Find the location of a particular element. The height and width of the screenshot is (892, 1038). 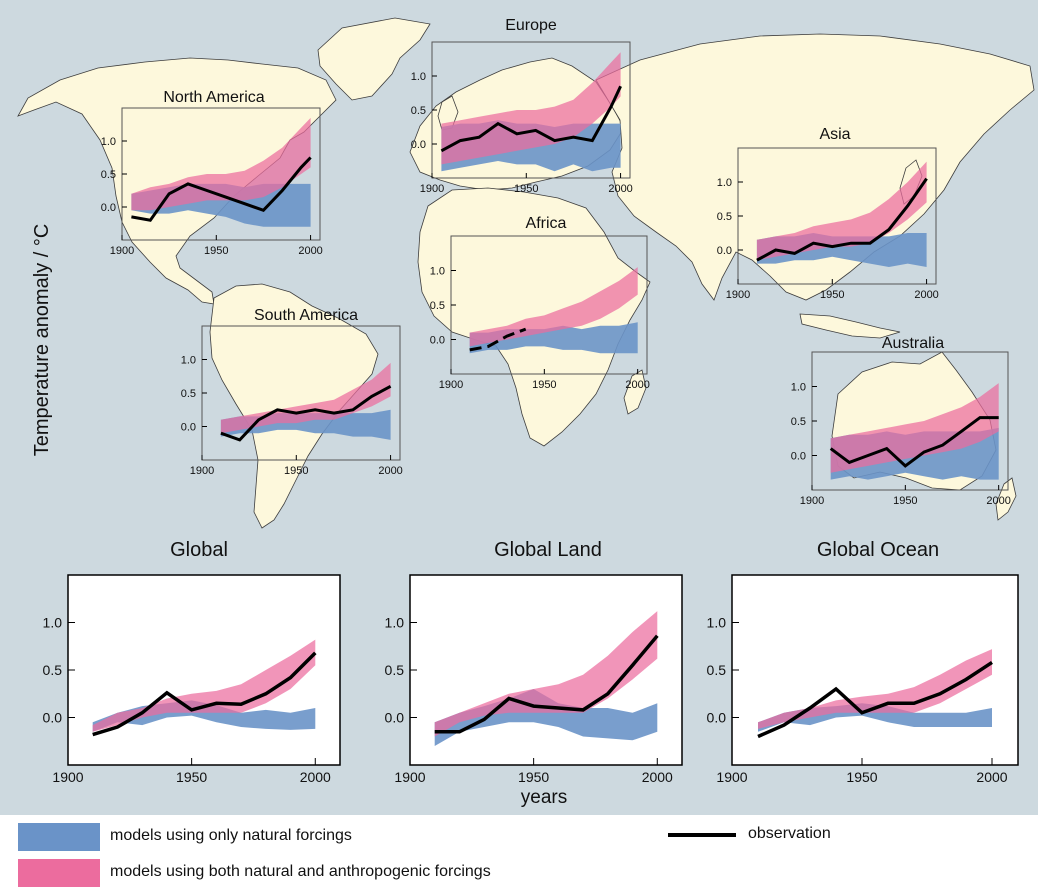

north-america-shape is located at coordinates (177, 181).